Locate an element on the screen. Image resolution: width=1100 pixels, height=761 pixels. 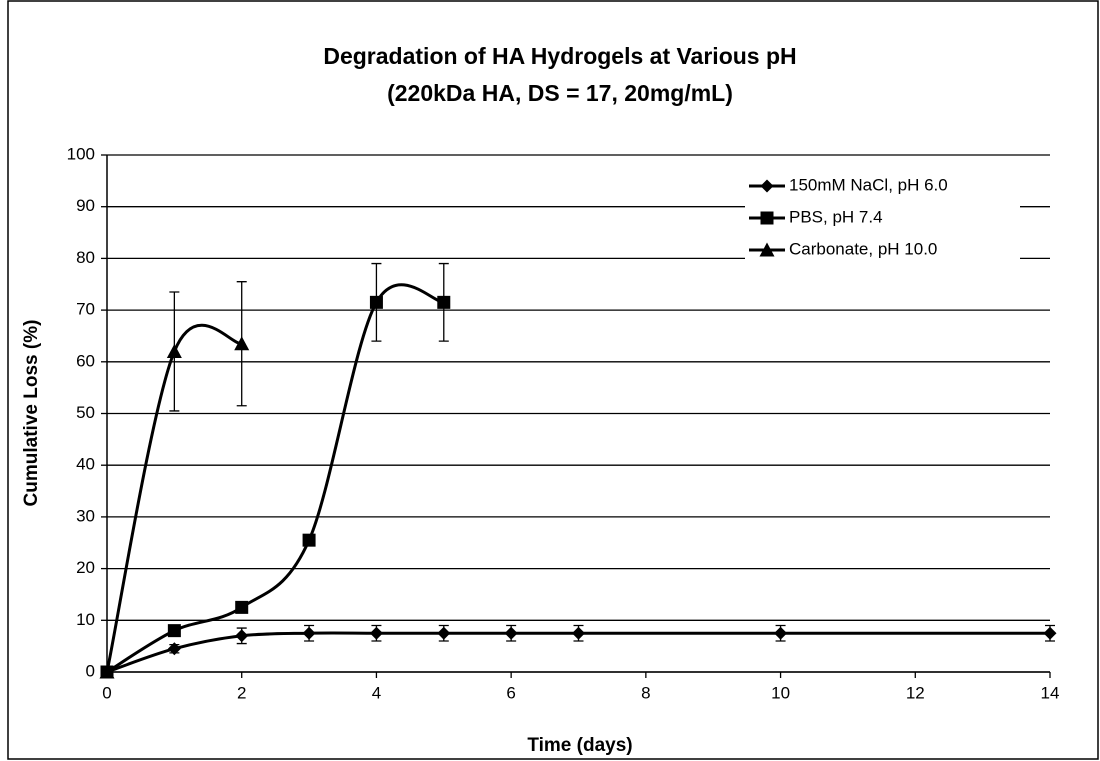
x-tick-label: 14 is located at coordinates (1050, 692).